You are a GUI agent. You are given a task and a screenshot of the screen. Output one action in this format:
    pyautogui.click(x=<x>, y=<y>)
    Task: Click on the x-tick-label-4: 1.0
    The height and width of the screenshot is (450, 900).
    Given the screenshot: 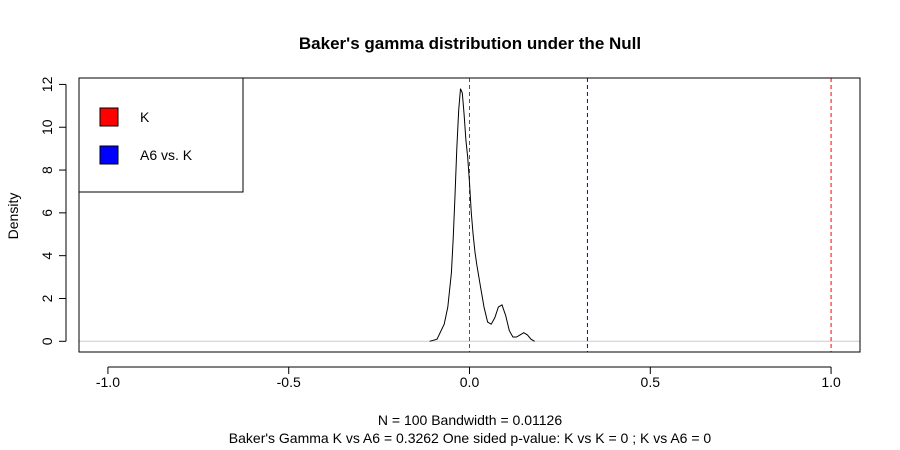 What is the action you would take?
    pyautogui.click(x=831, y=382)
    